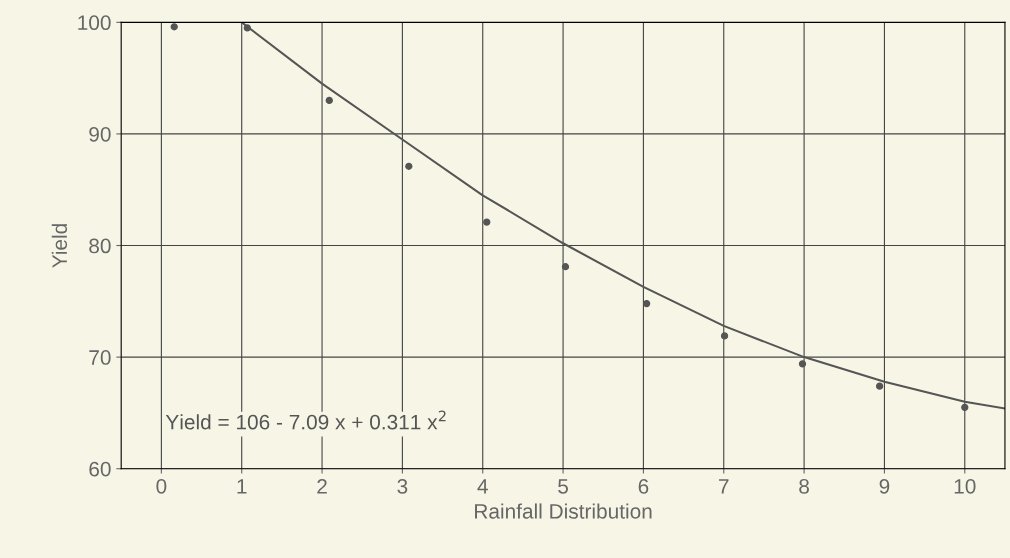  I want to click on y-tick-label: 60, so click(100, 469).